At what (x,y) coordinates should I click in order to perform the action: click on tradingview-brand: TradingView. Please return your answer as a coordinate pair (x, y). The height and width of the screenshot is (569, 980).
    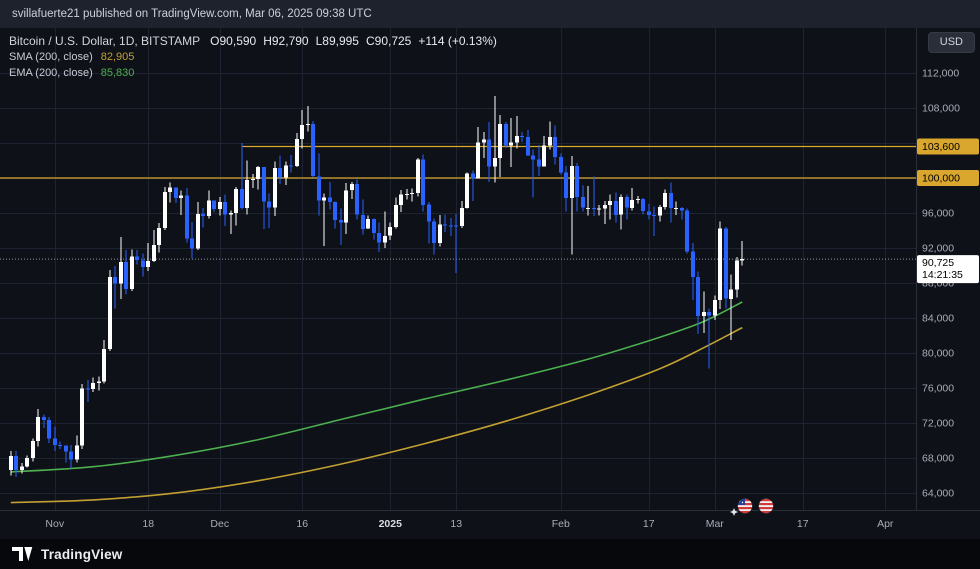
    Looking at the image, I should click on (82, 554).